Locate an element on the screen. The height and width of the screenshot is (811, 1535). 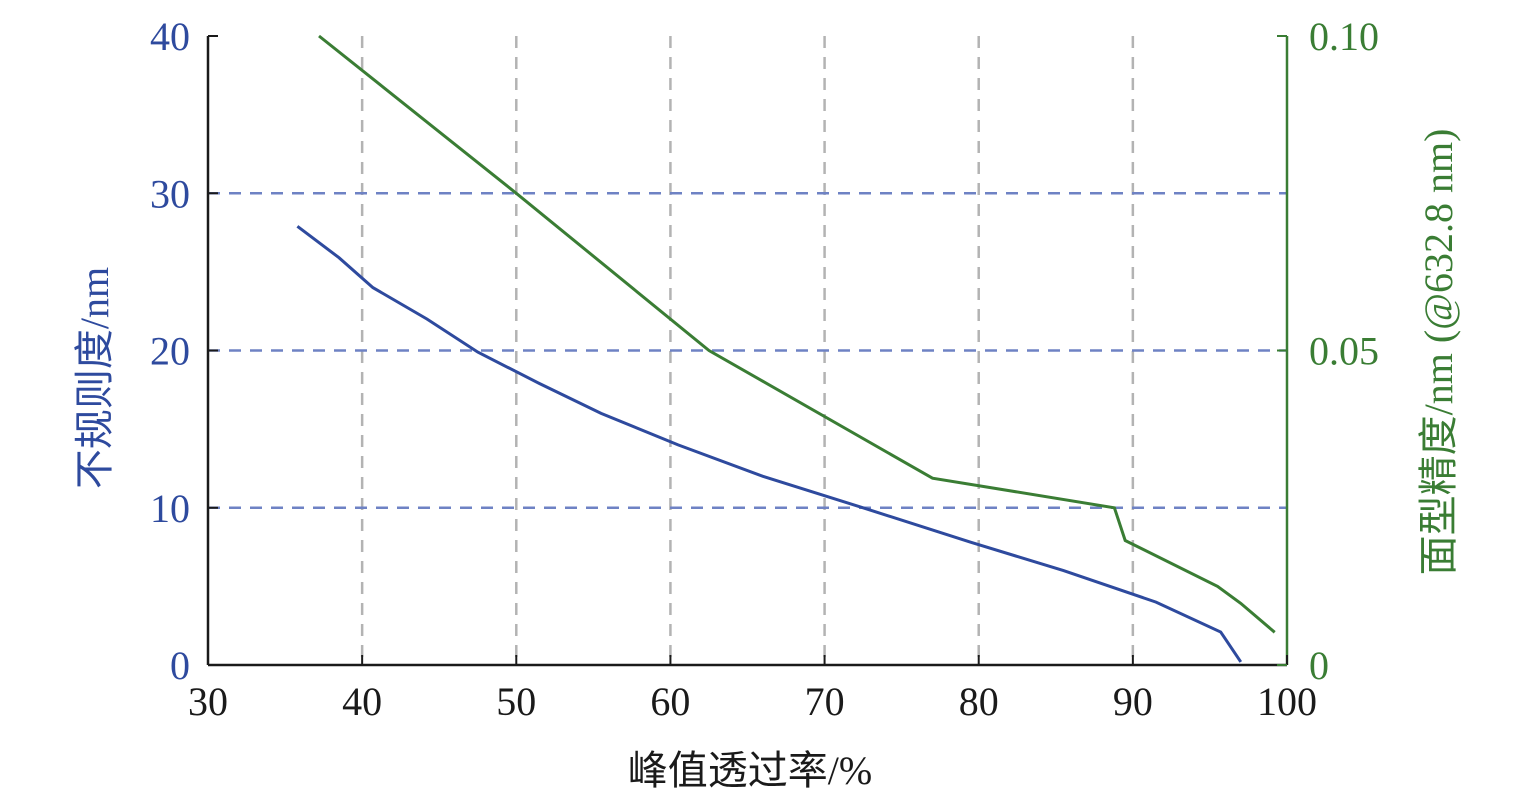
x-tick-label: 40 is located at coordinates (362, 701).